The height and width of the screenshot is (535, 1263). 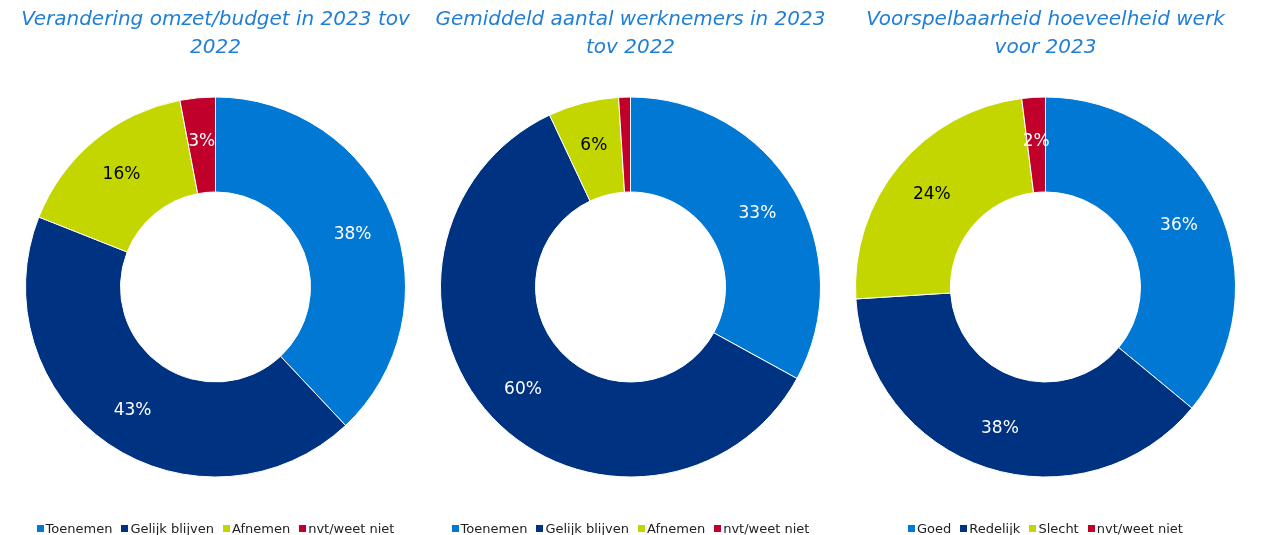 I want to click on chart-title: Gemiddeld aantal werknemers in 2023 tov 2022, so click(x=630, y=32).